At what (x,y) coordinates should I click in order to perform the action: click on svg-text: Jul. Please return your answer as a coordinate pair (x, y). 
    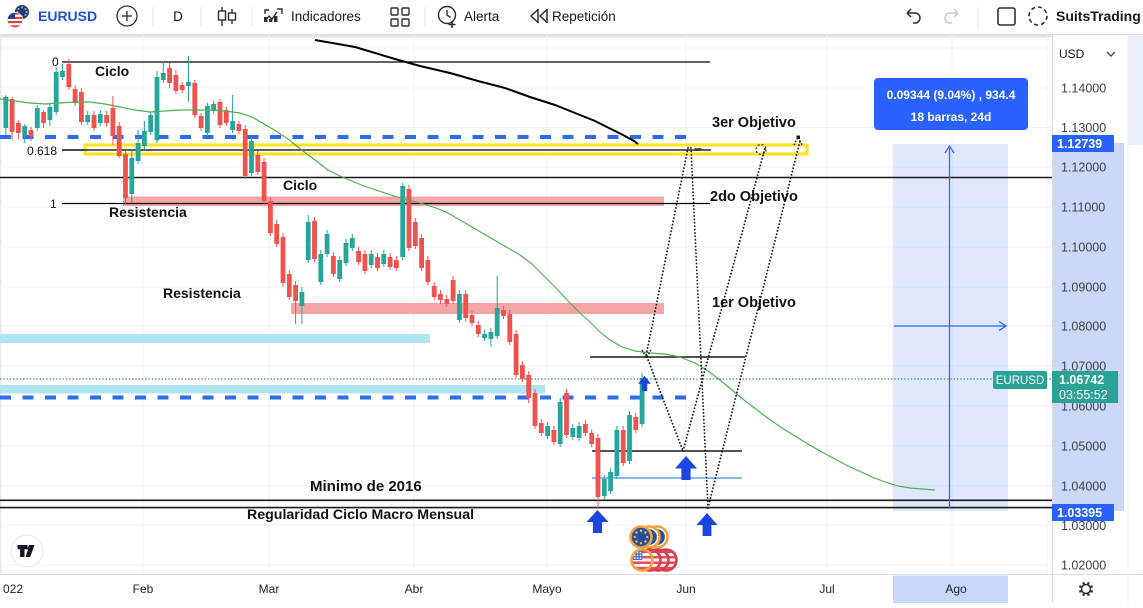
    Looking at the image, I should click on (826, 589).